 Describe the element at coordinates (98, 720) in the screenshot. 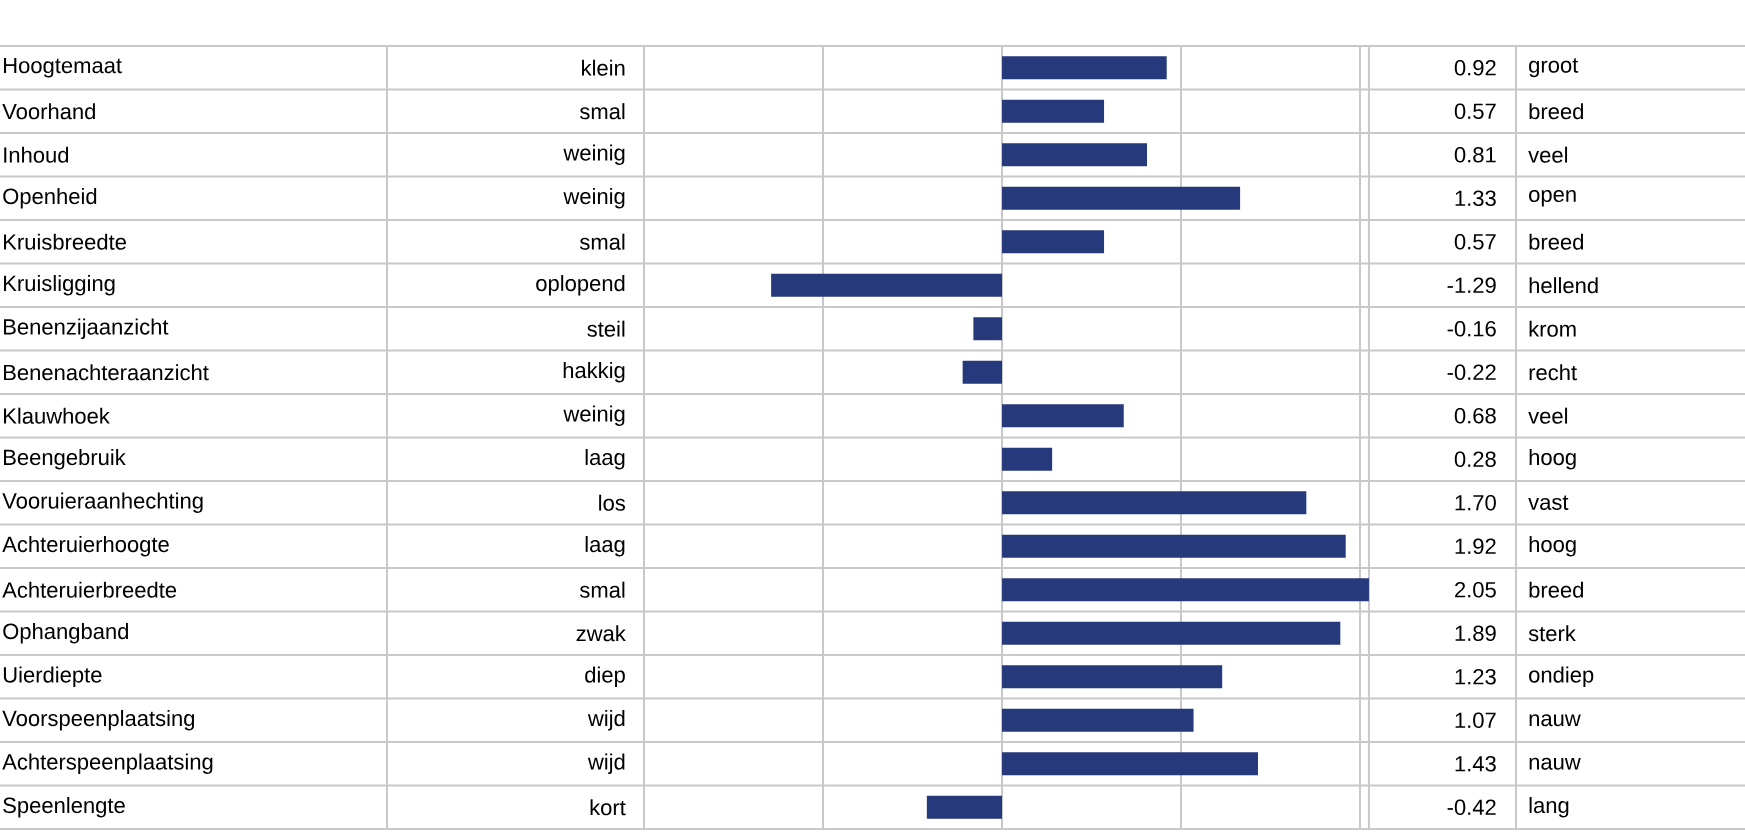

I see `y-tick-label: Voorspeenplaatsing` at that location.